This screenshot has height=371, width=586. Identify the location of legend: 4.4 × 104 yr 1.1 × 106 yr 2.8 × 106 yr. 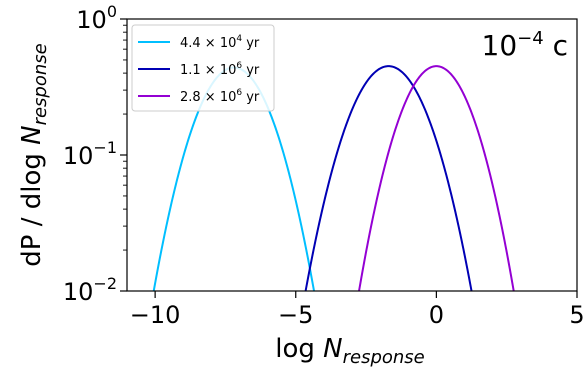
(203, 68).